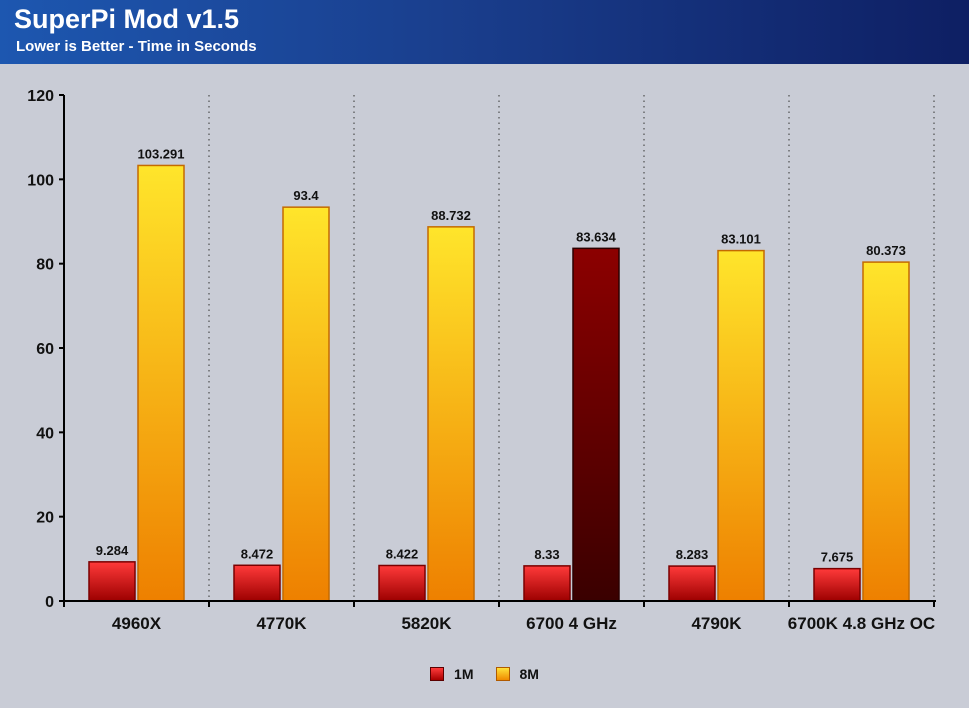 This screenshot has height=708, width=969. Describe the element at coordinates (40, 180) in the screenshot. I see `y-tick-label: 100` at that location.